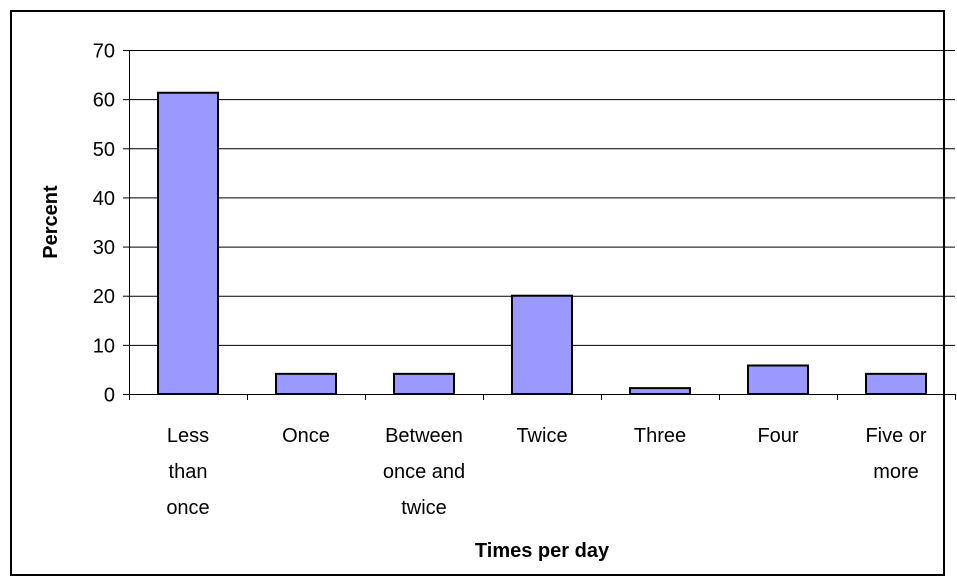  What do you see at coordinates (424, 508) in the screenshot?
I see `x-tick-label-line: twice` at bounding box center [424, 508].